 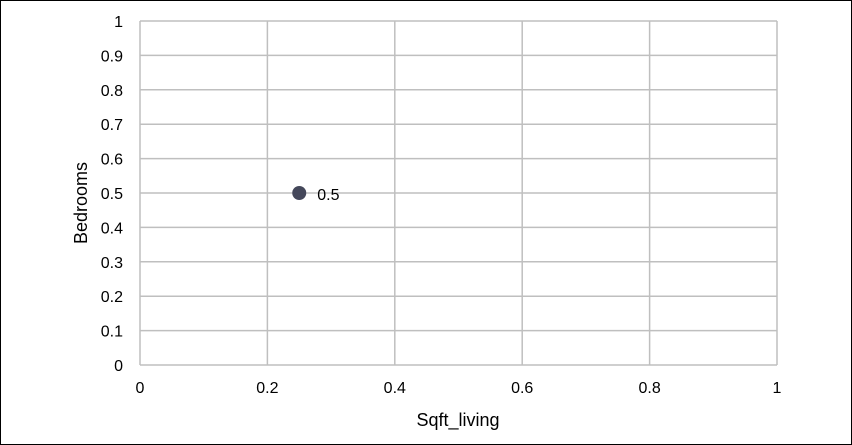 I want to click on x-axis-ticks: 0 0.2 0.4 0.6 0.8 1, so click(x=459, y=388).